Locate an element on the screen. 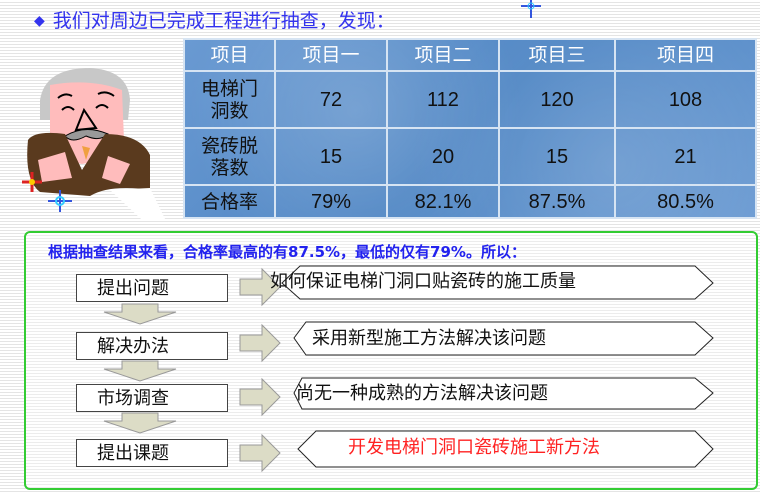 Image resolution: width=760 pixels, height=492 pixels. header-cell: 项目一 is located at coordinates (331, 55).